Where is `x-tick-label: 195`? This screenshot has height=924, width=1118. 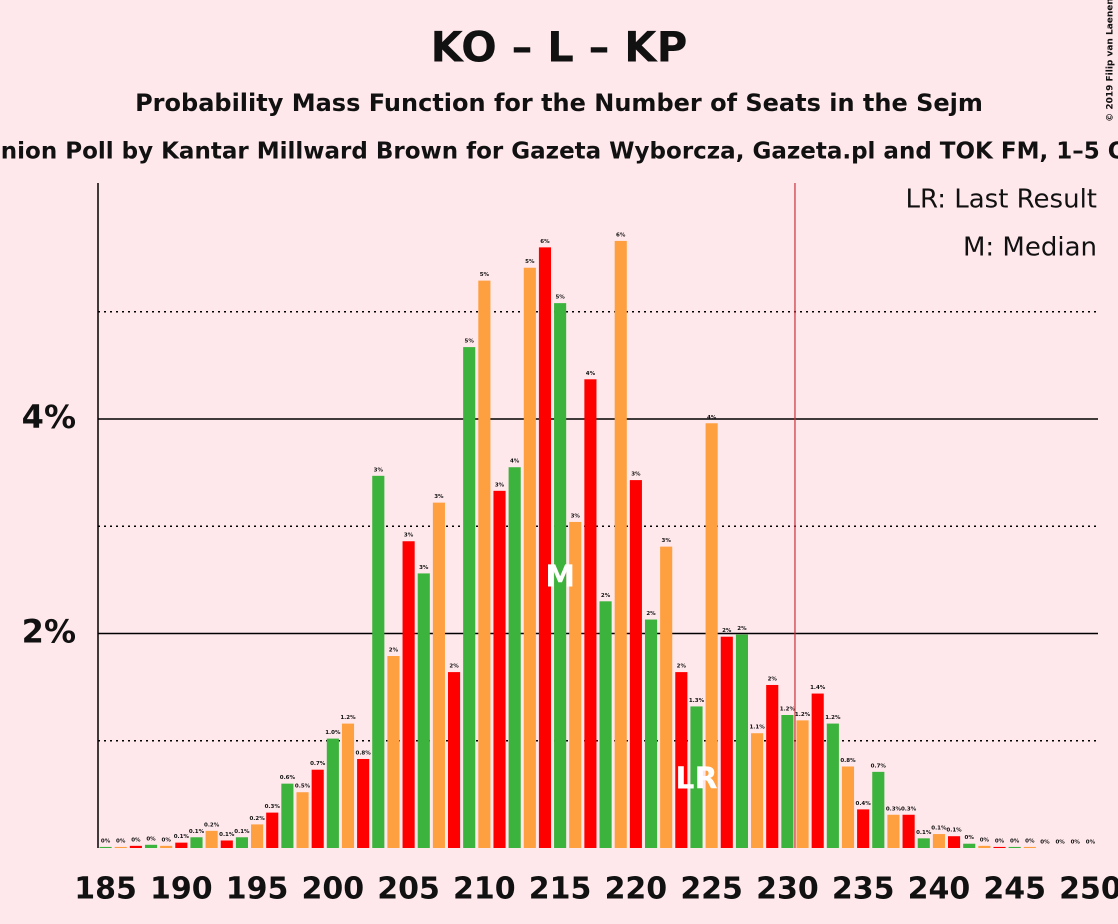
x-tick-label: 195 is located at coordinates (257, 889).